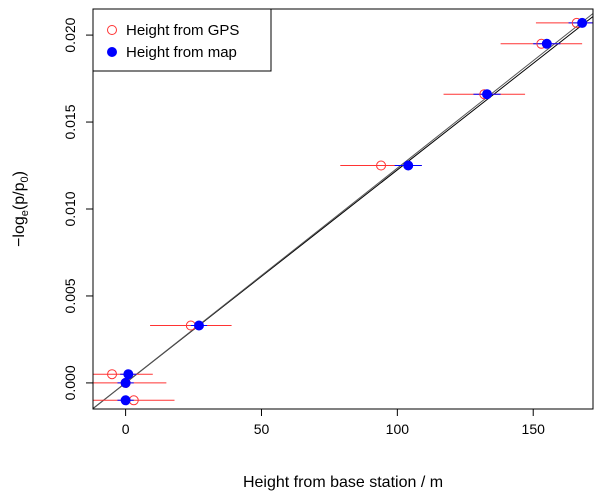 The height and width of the screenshot is (500, 600). I want to click on legend: Height from GPS Height from map, so click(182, 40).